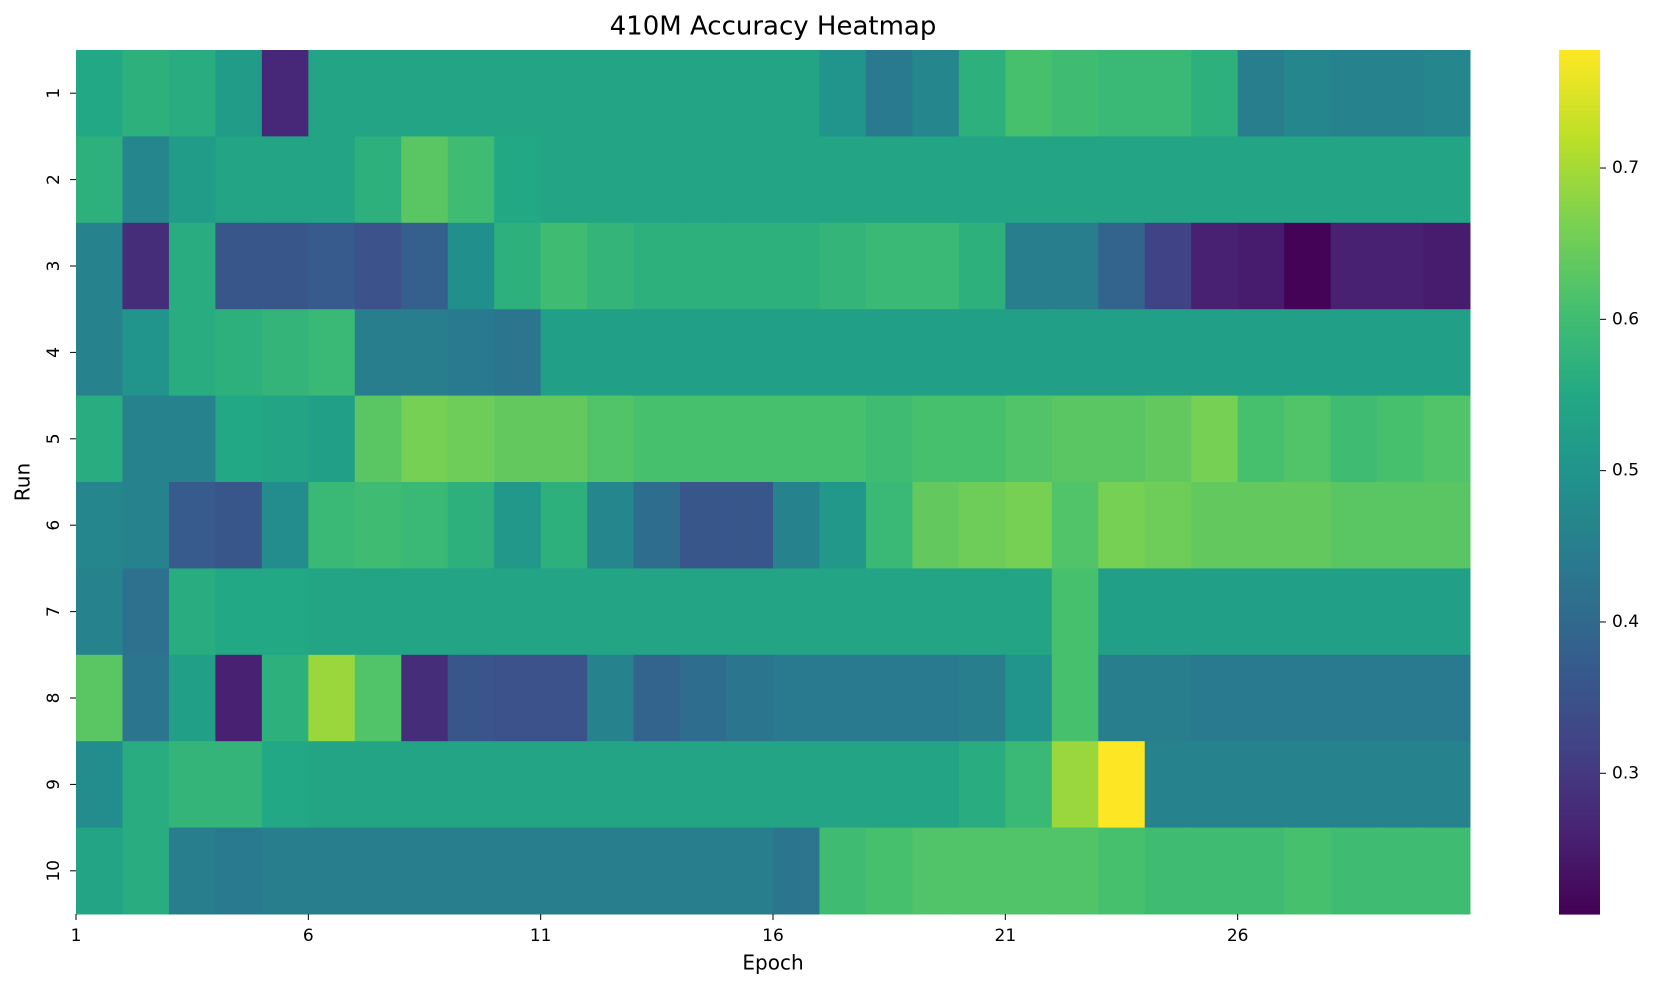  What do you see at coordinates (54, 93) in the screenshot?
I see `y-tick-label: 1` at bounding box center [54, 93].